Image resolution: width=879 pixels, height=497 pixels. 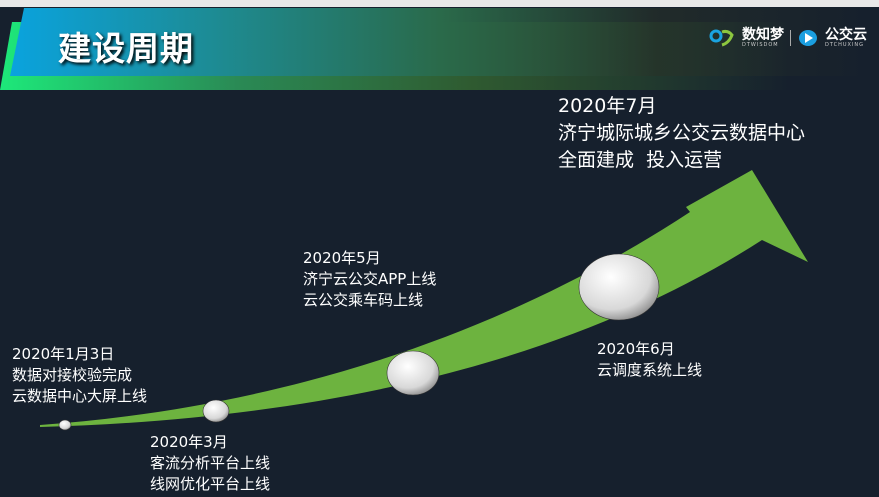 I want to click on slide-title: 建设周期, so click(x=126, y=48).